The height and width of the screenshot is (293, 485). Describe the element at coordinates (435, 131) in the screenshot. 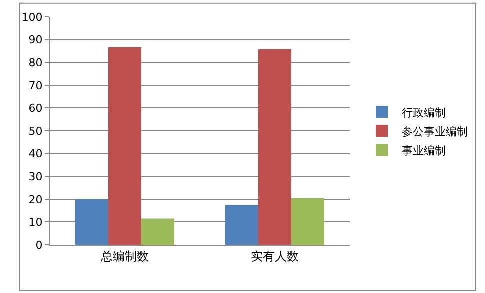

I see `legend-label: 参公事业编制` at that location.